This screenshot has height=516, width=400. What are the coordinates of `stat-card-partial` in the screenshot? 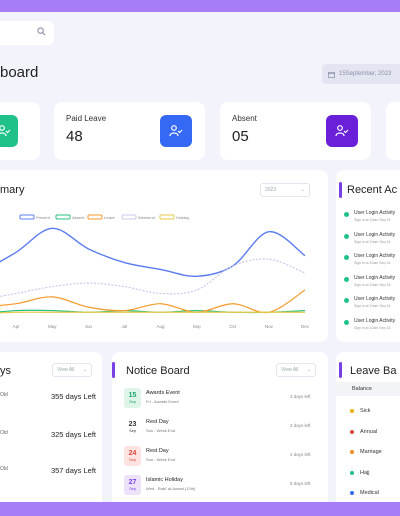 It's located at (393, 131).